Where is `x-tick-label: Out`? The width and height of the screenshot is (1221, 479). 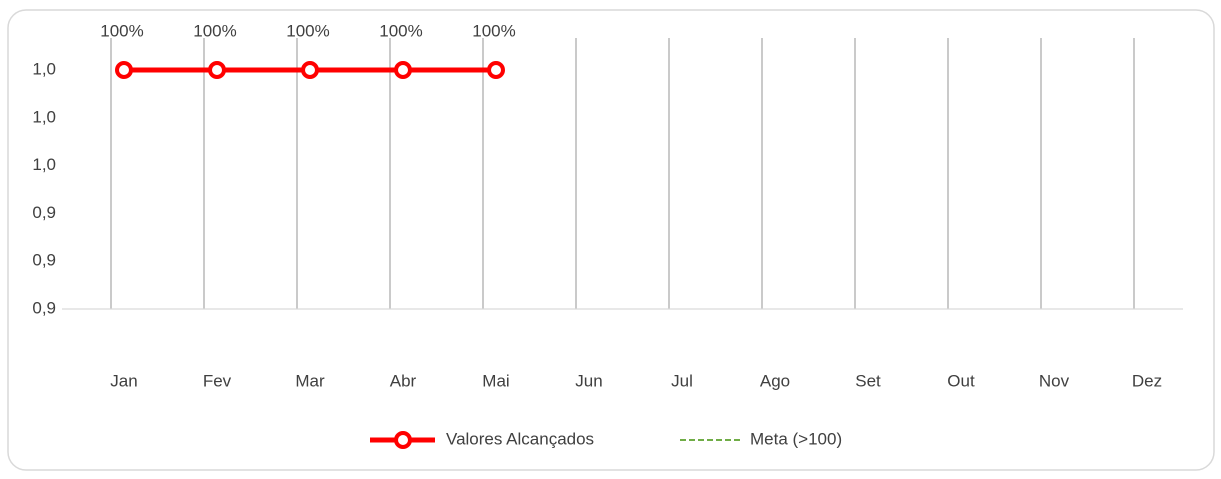
x-tick-label: Out is located at coordinates (961, 380).